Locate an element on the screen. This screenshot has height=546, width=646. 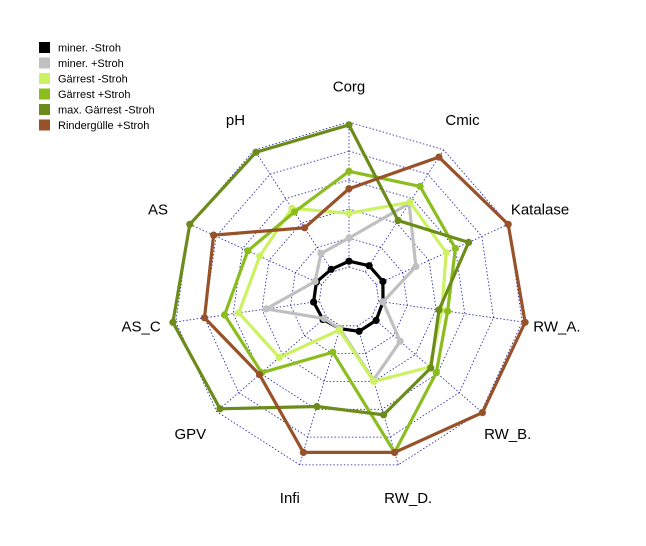
axis-label: Infi is located at coordinates (290, 498).